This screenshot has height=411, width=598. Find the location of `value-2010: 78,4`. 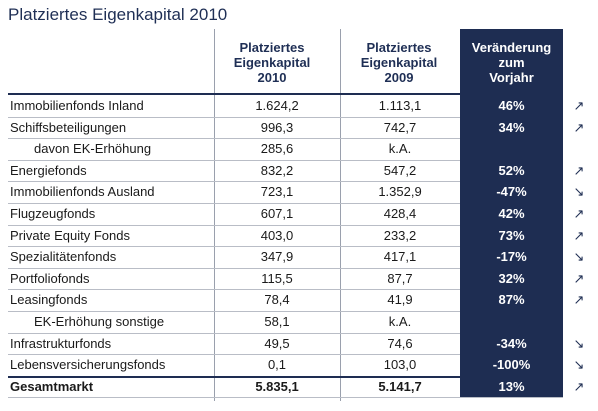

value-2010: 78,4 is located at coordinates (277, 300).